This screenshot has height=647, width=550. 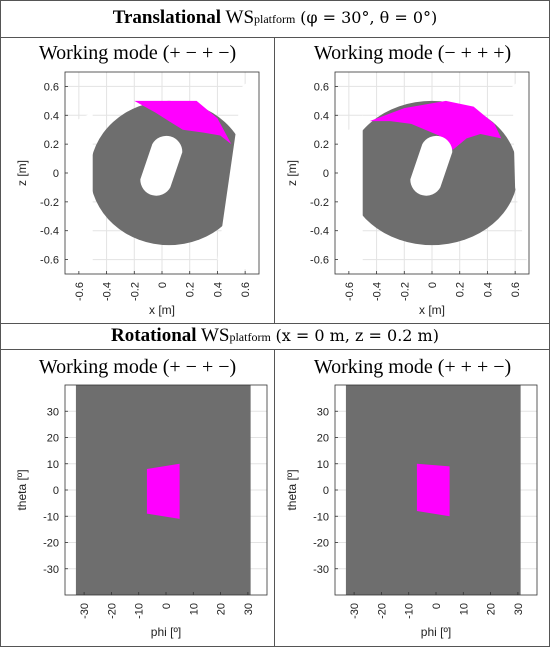 I want to click on y-tick-label: -0.6, so click(x=49, y=261).